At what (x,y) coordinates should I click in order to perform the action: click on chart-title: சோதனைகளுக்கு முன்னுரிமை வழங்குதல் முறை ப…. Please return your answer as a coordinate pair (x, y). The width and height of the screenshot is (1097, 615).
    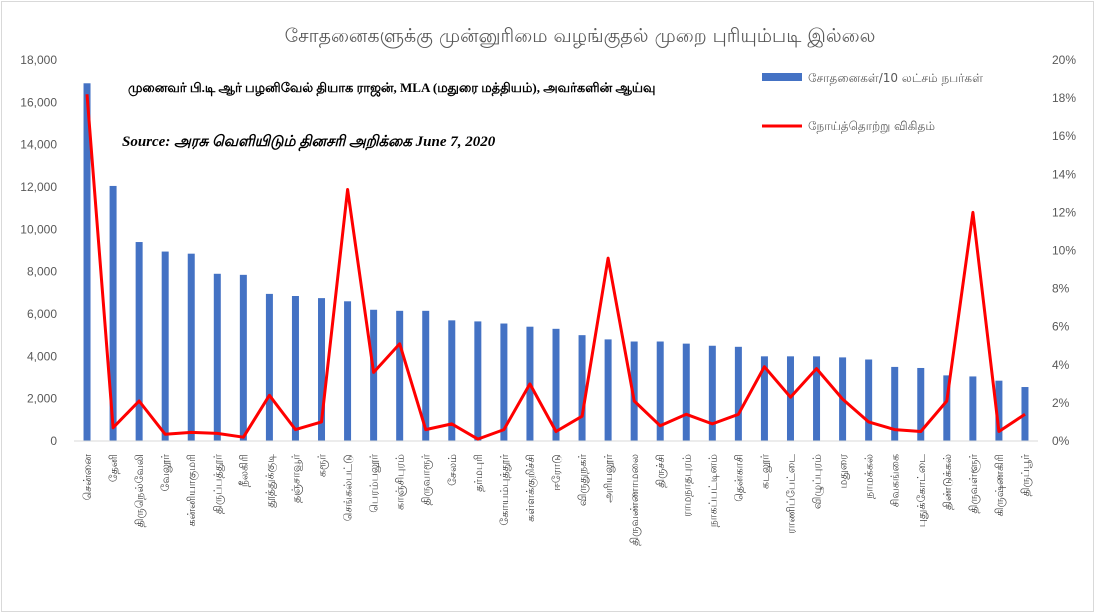
    Looking at the image, I should click on (580, 36).